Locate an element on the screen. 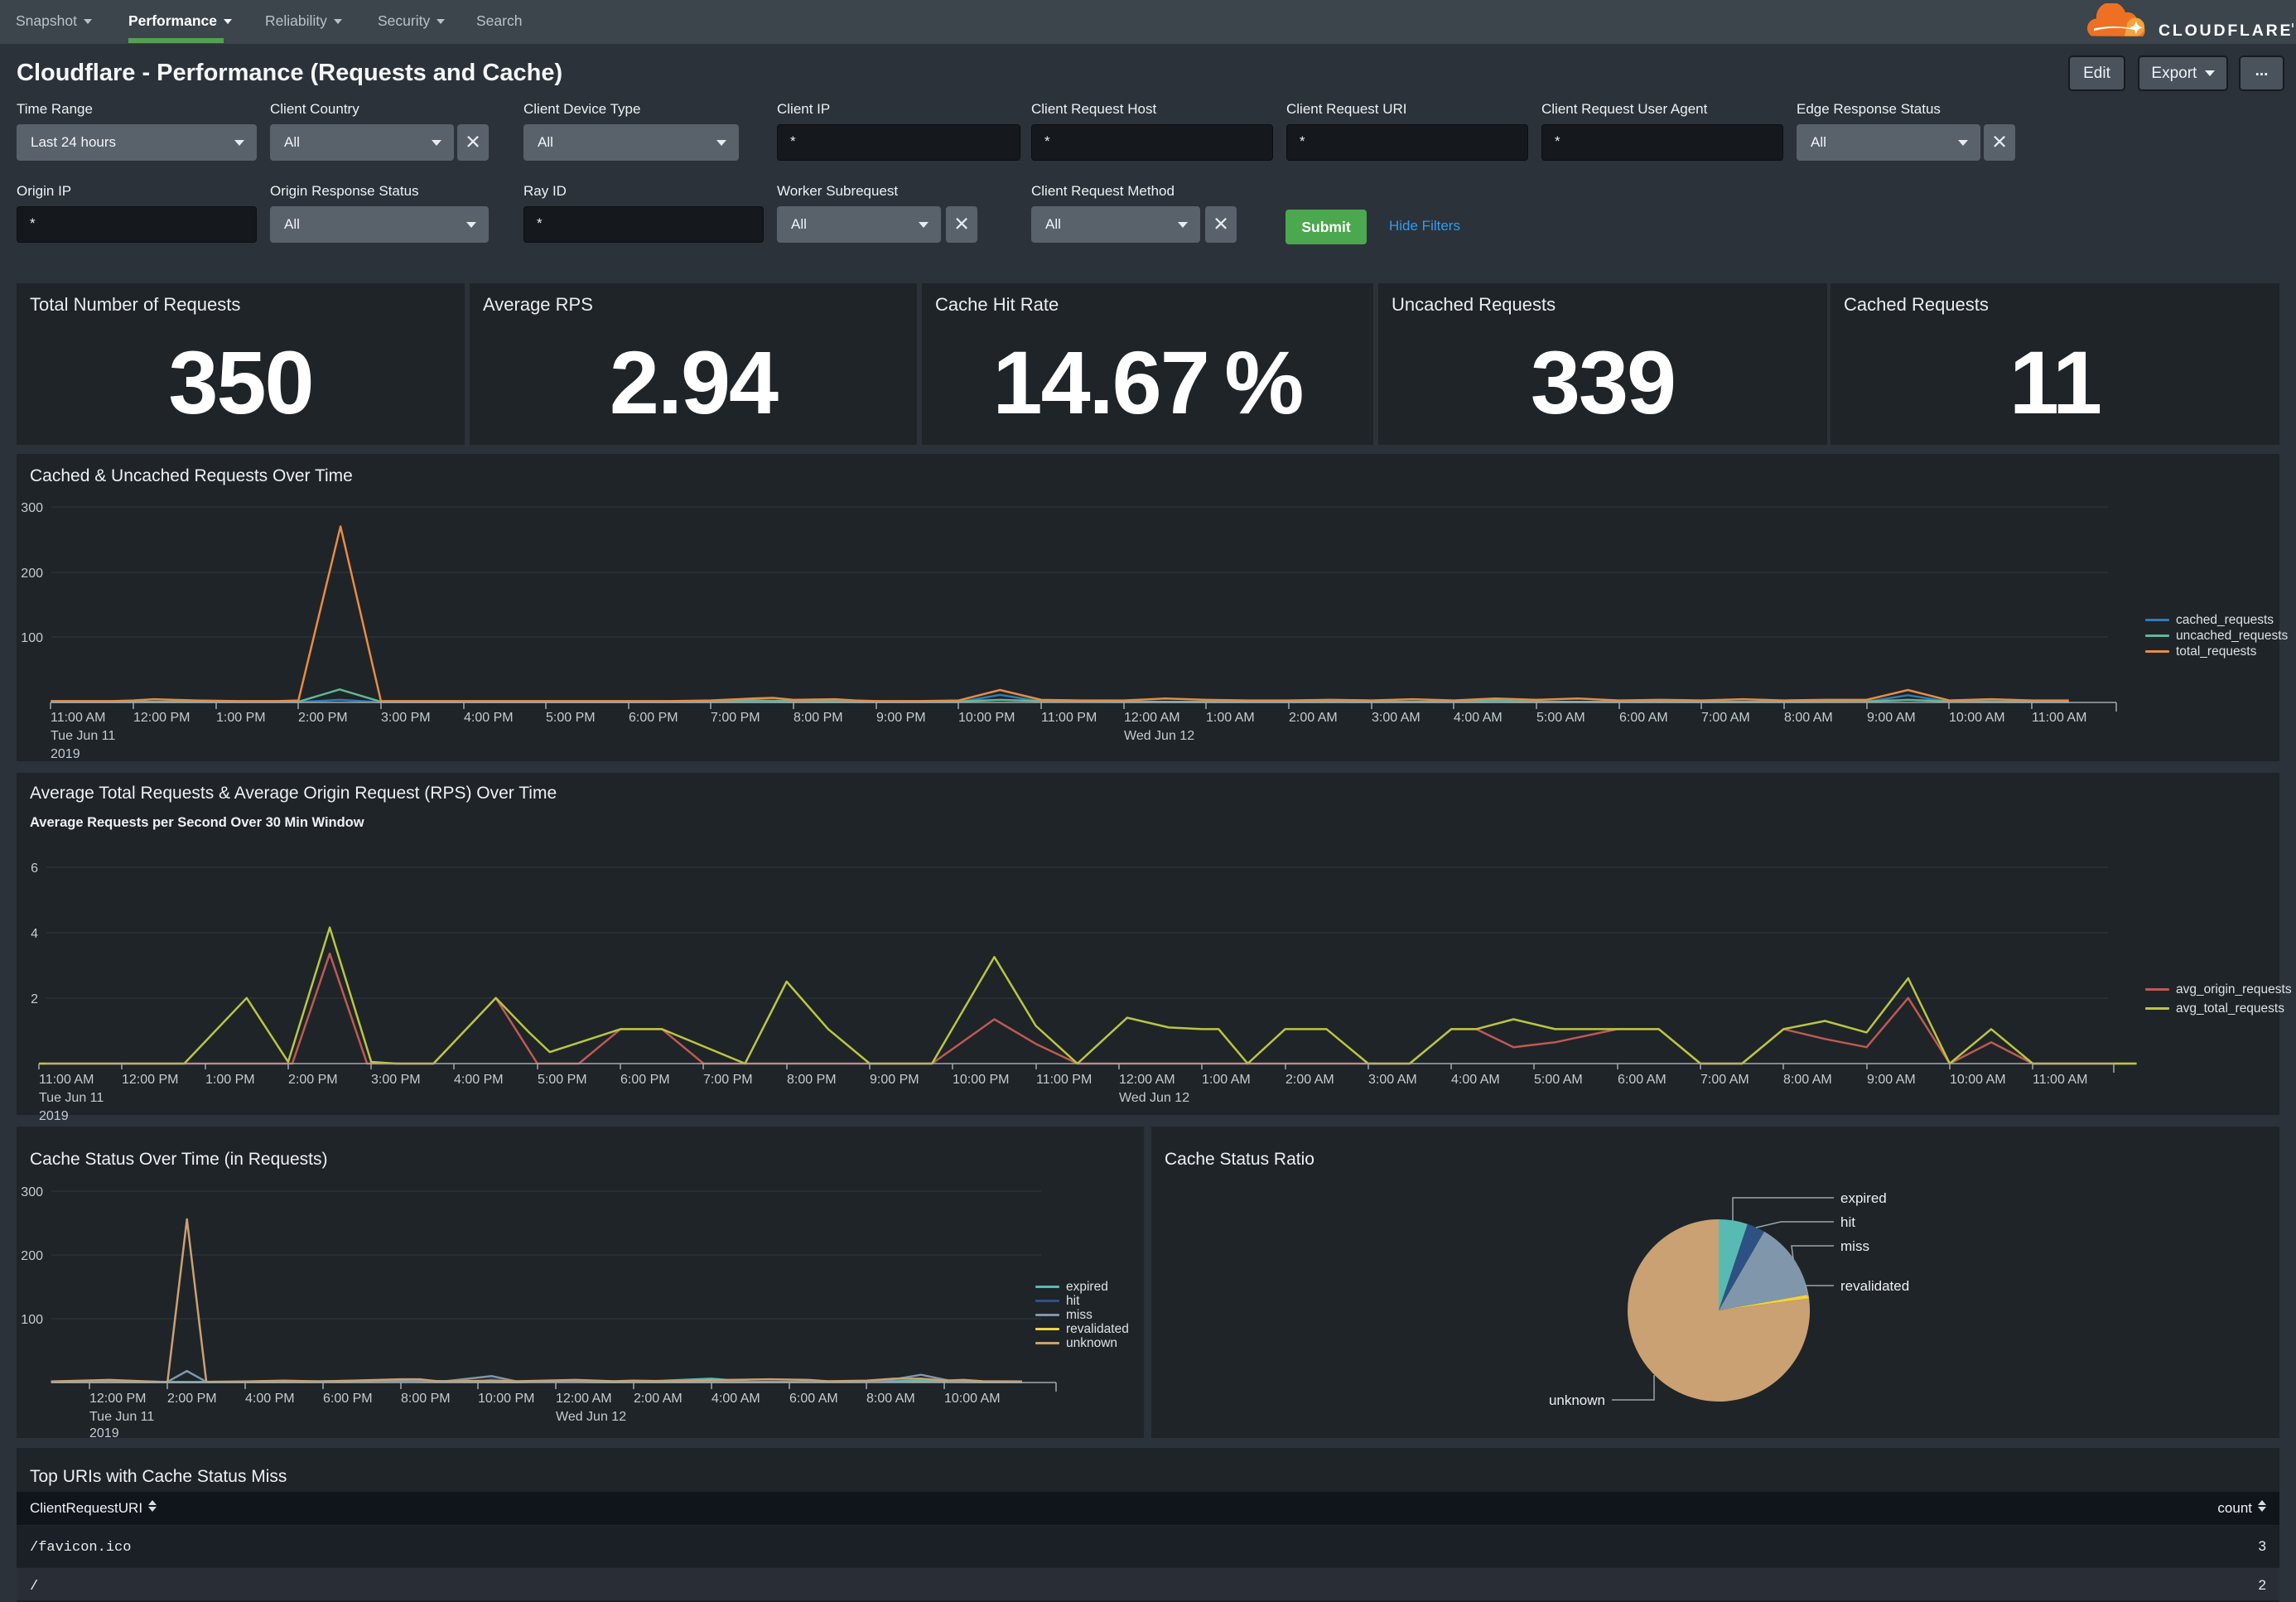 This screenshot has height=1602, width=2296. svg-text: 2 is located at coordinates (34, 999).